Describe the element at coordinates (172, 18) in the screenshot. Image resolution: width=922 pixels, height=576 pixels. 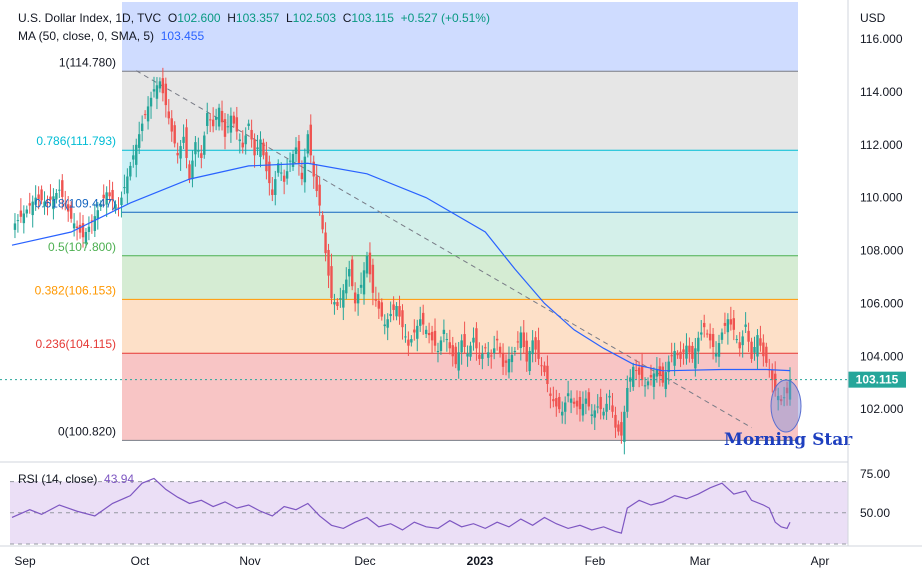
I see `open-label: O` at that location.